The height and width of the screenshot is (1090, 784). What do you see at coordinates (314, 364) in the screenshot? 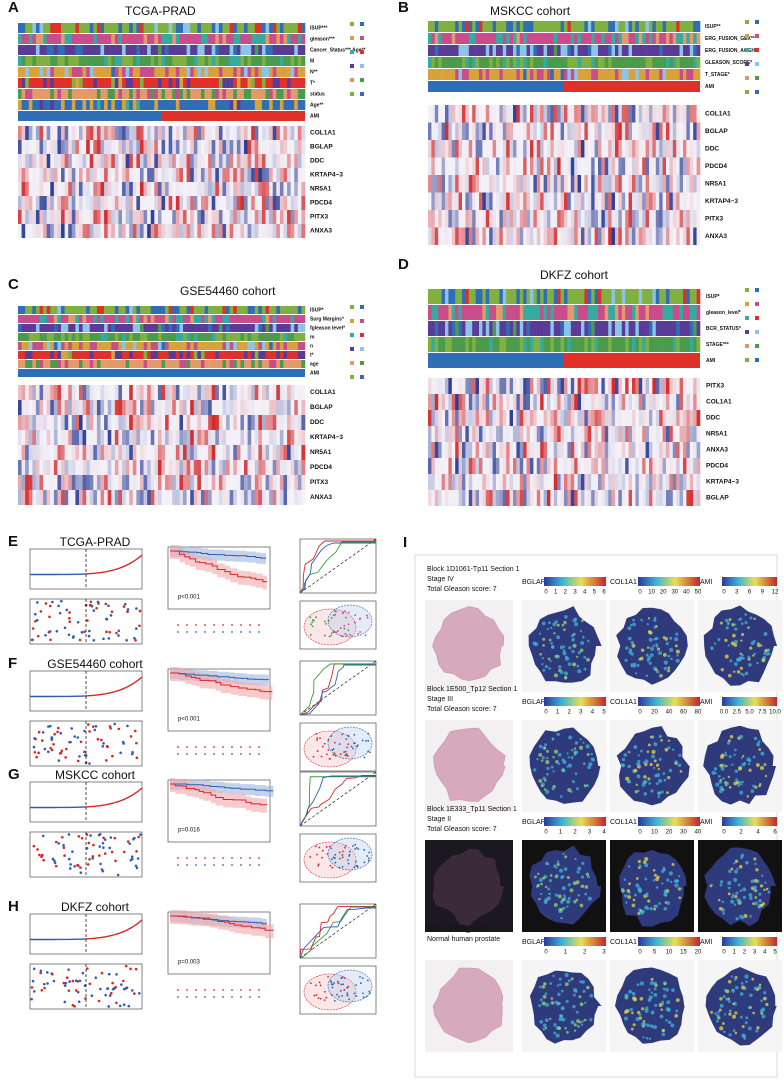
I see `annotation-label: age` at bounding box center [314, 364].